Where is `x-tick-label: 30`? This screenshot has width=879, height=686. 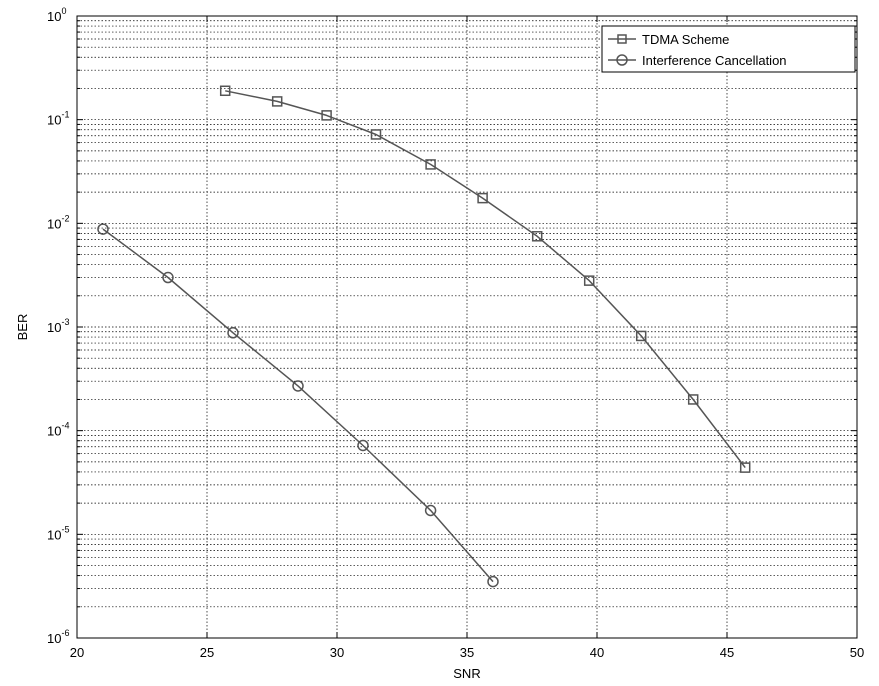 x-tick-label: 30 is located at coordinates (337, 652).